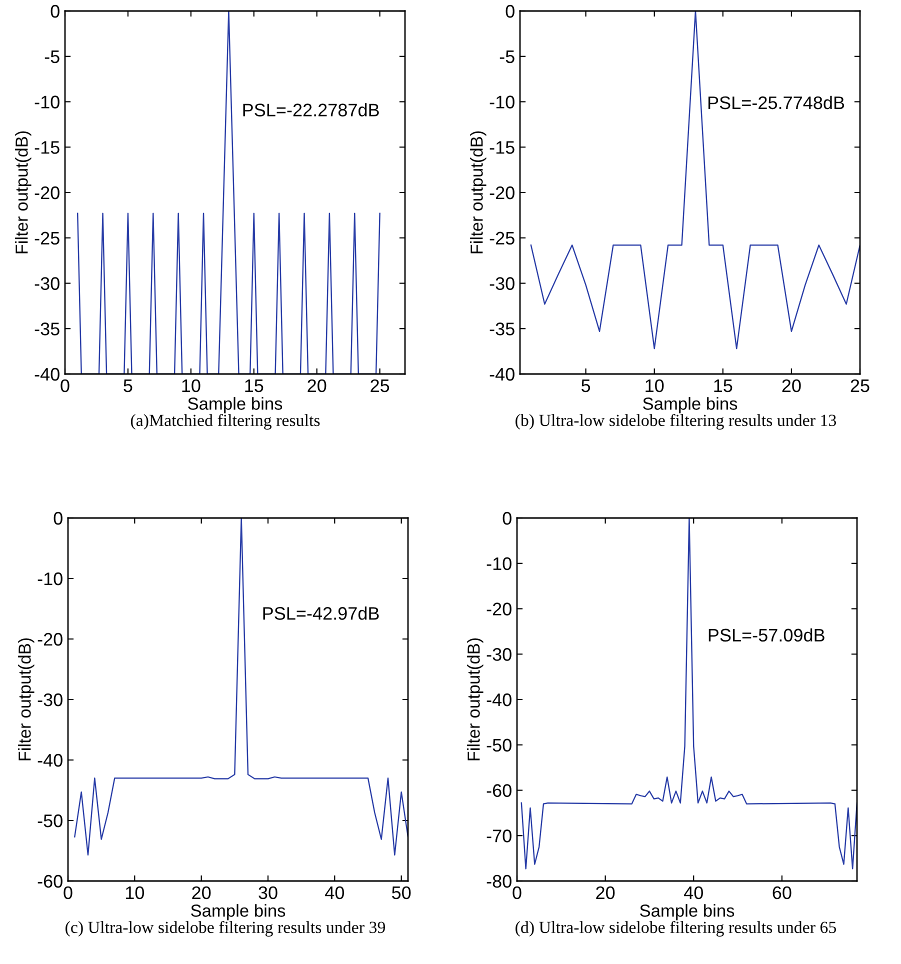 This screenshot has width=901, height=964. Describe the element at coordinates (676, 929) in the screenshot. I see `text: (d) Ultra-low sidelobe filtering results under 65` at that location.